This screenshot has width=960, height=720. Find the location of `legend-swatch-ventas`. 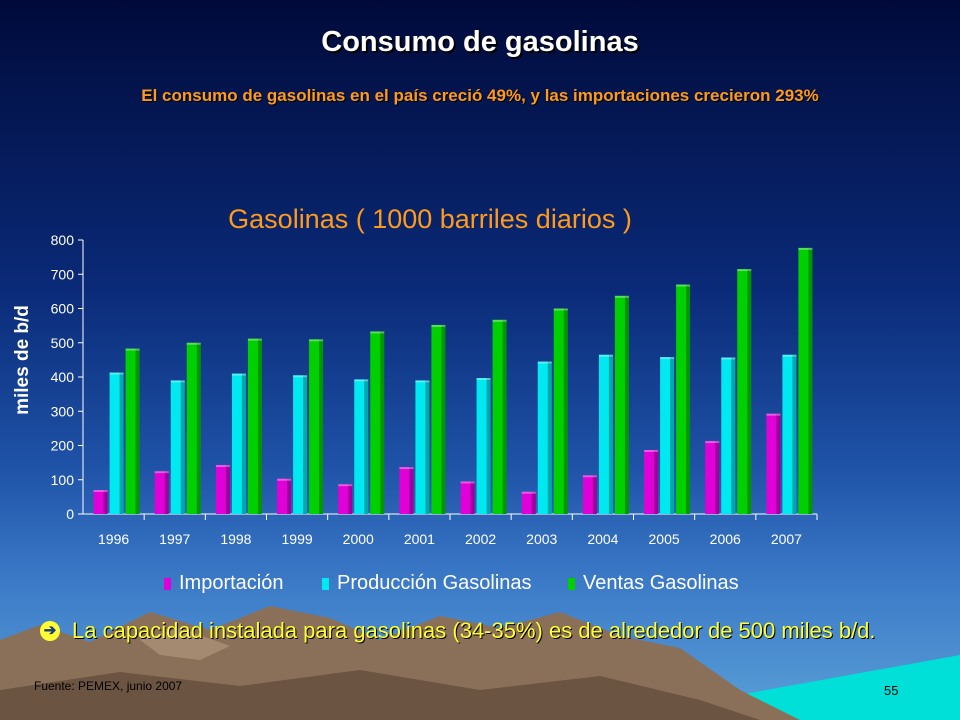

legend-swatch-ventas is located at coordinates (571, 583).